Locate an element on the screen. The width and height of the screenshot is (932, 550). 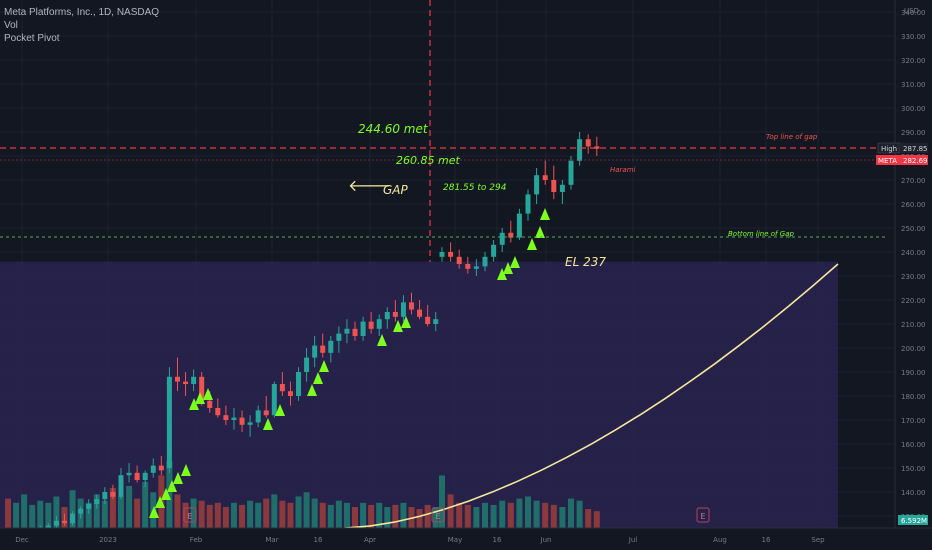
last-tag-label: META is located at coordinates (887, 161).